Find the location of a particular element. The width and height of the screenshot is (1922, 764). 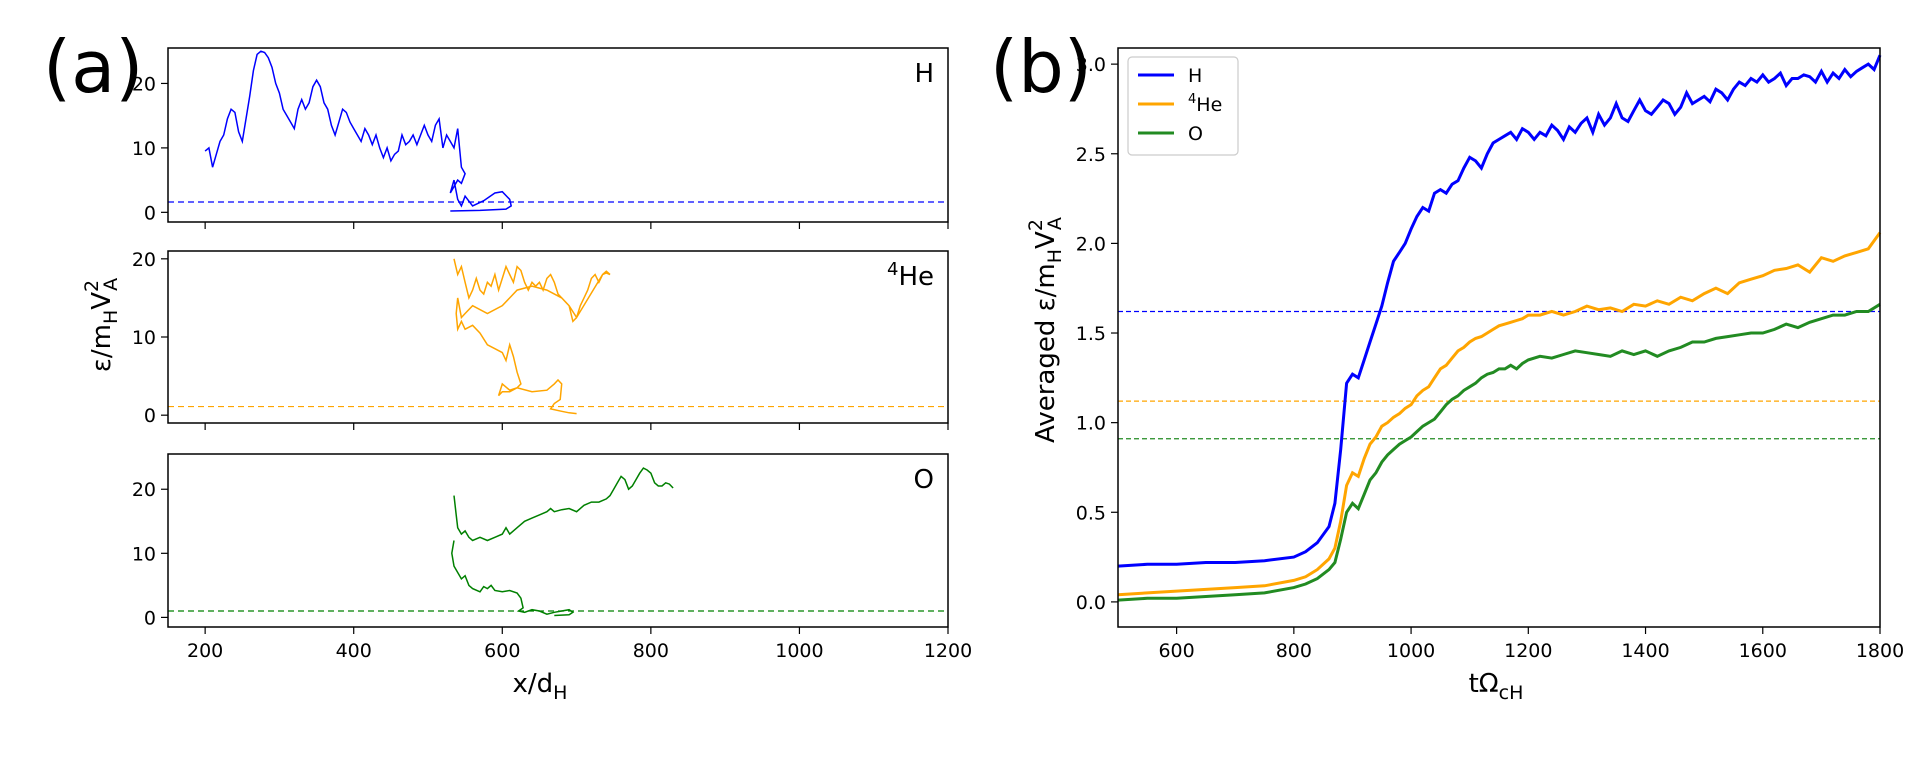

species-label: 4He is located at coordinates (910, 275).